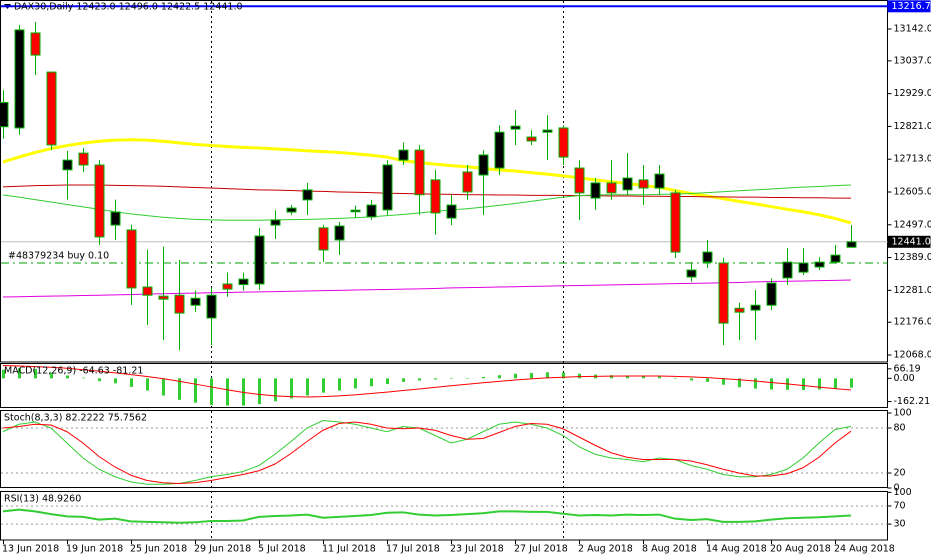 The image size is (931, 559). I want to click on y-tick-label: 0, so click(897, 488).